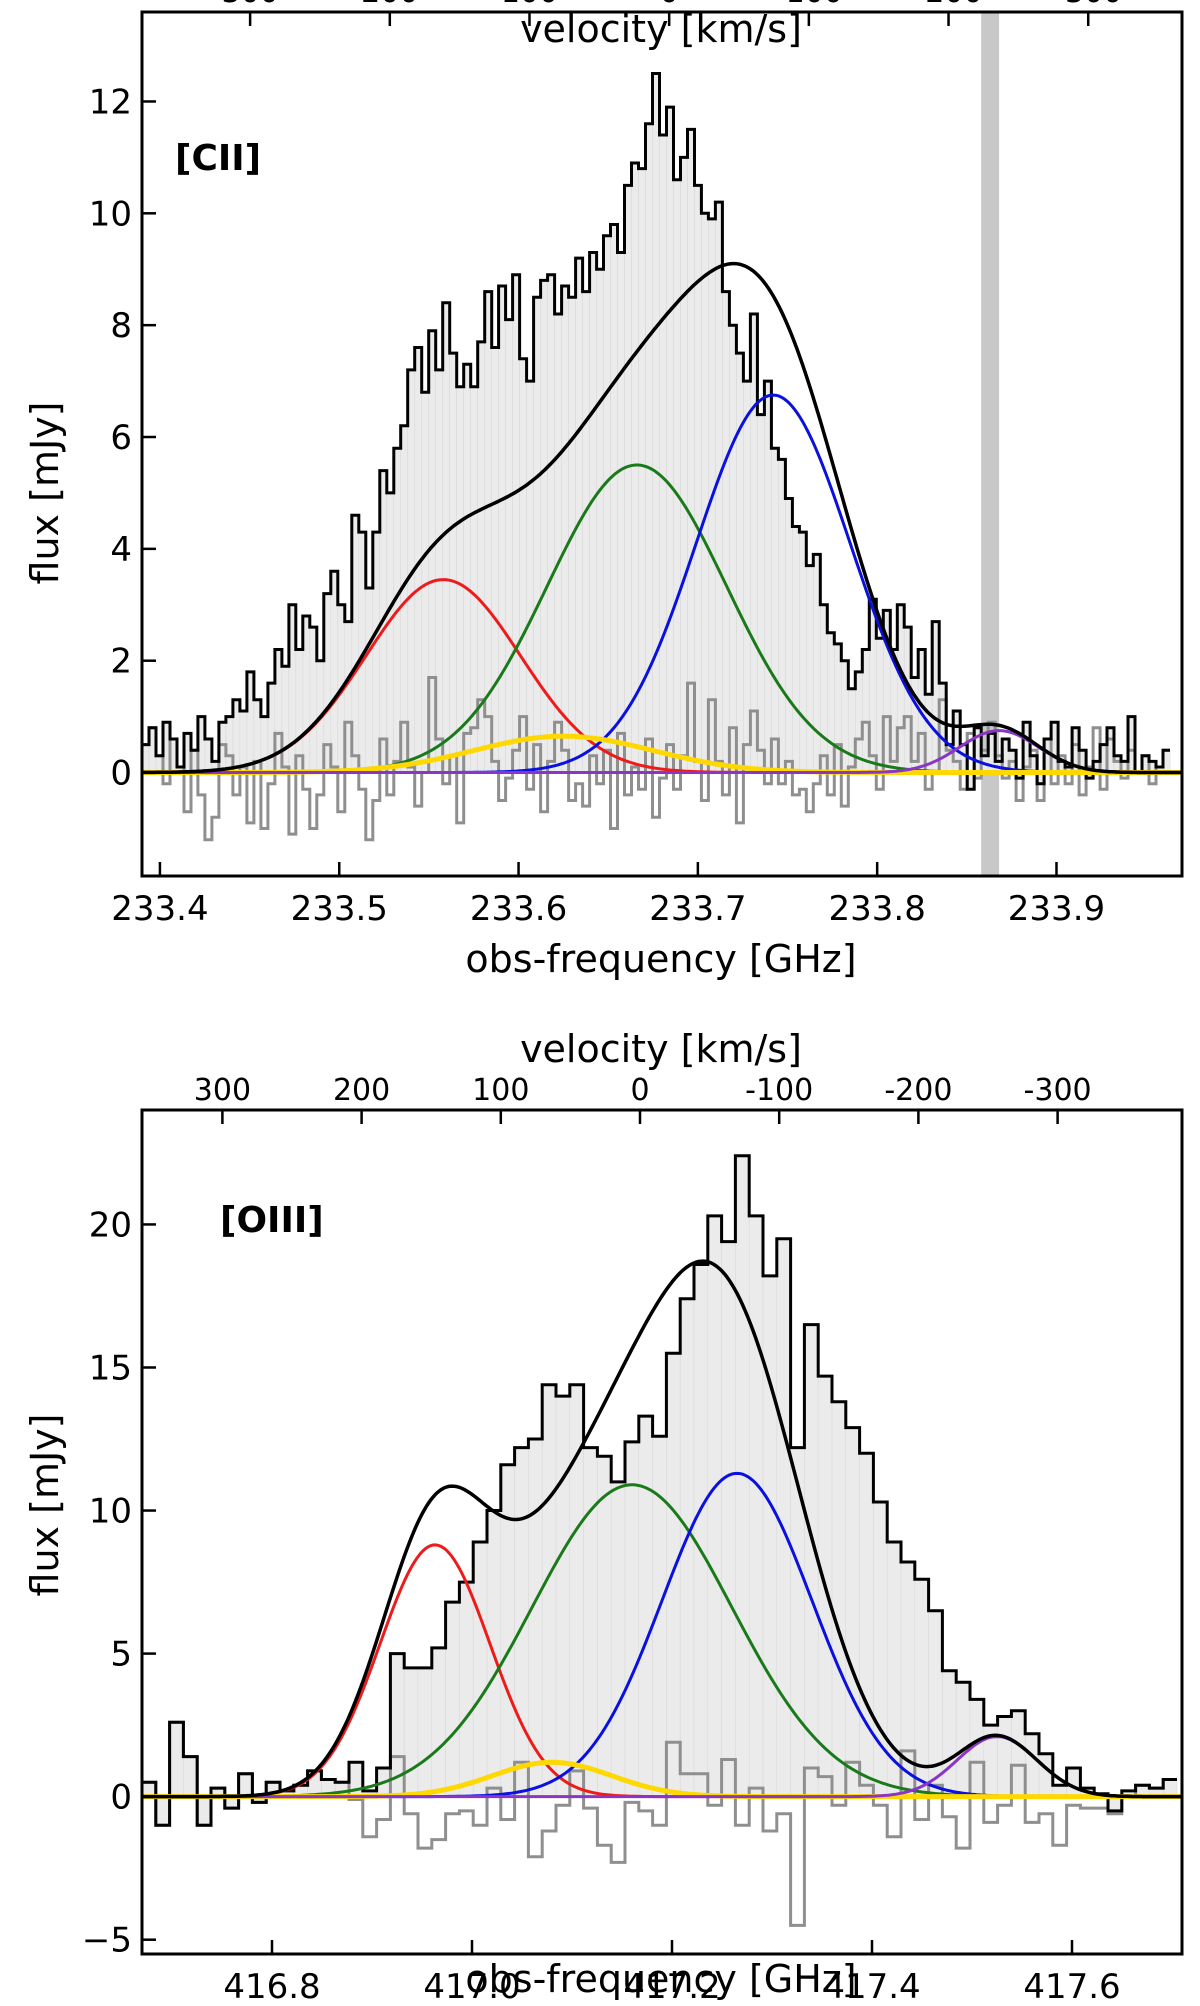 This screenshot has width=1200, height=2006. I want to click on oiii-x-axis-label: obs-frequency [GHz], so click(660, 1979).